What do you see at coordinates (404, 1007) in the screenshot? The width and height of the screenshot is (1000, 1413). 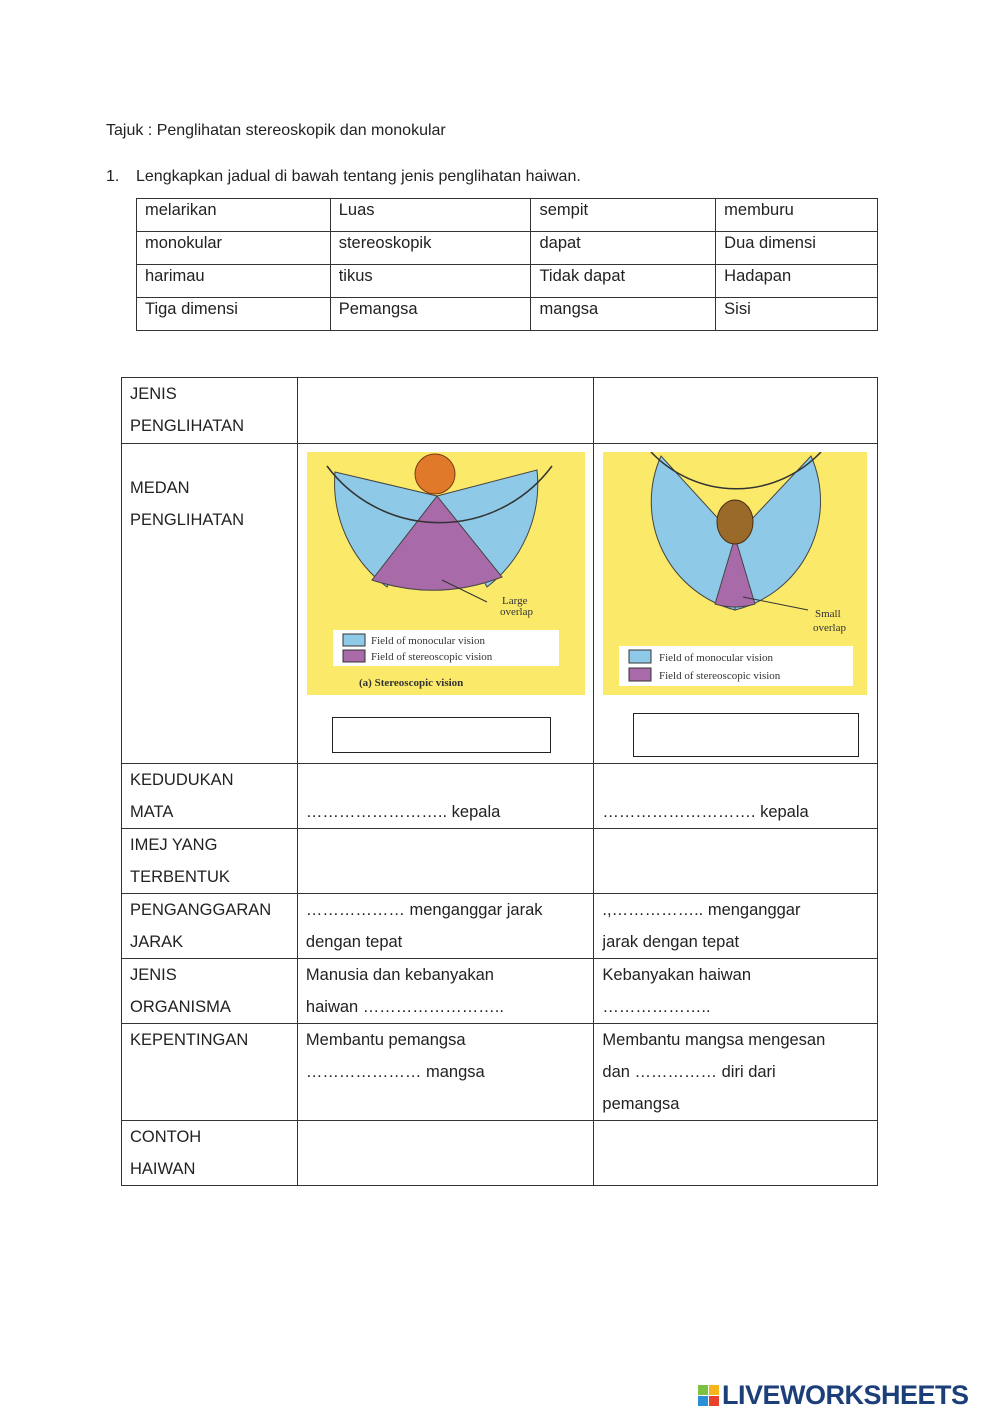 I see `cell-text: haiwan ……………………..` at bounding box center [404, 1007].